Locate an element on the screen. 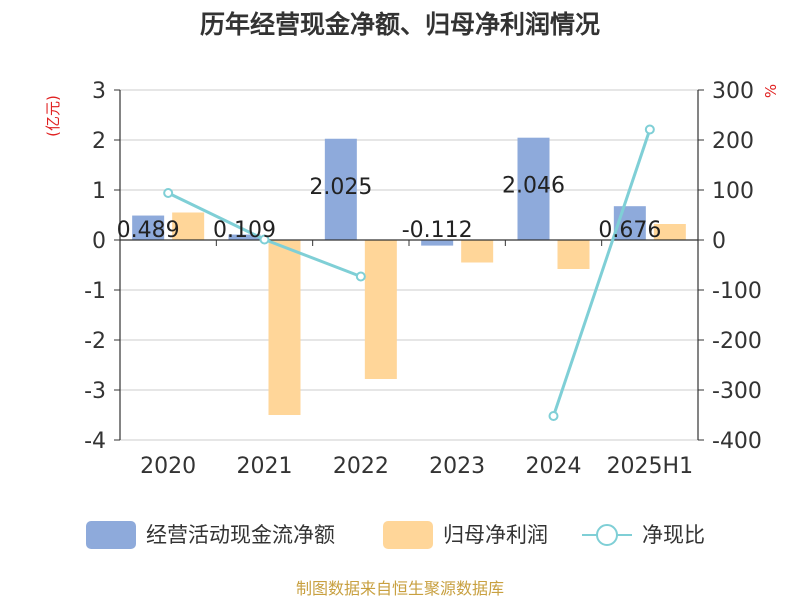  x-tick-label: 2024 is located at coordinates (554, 466).